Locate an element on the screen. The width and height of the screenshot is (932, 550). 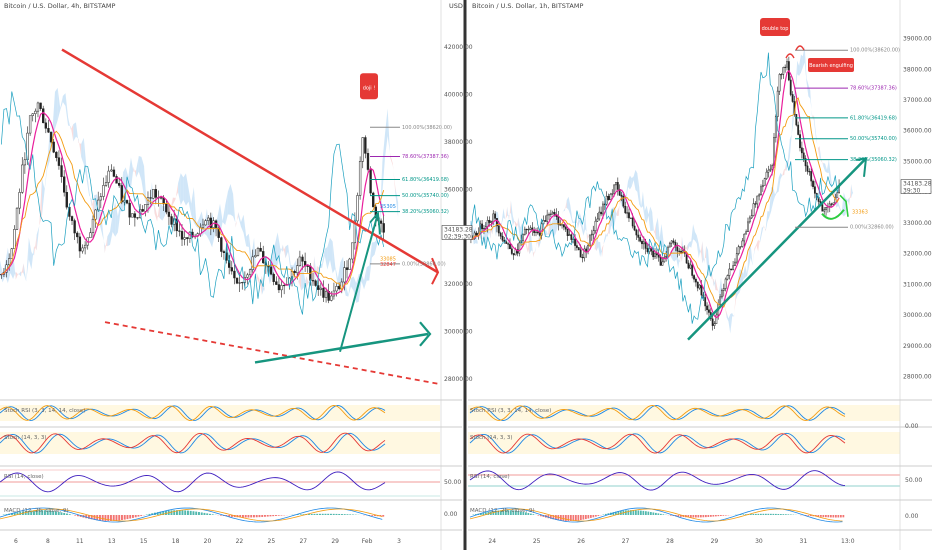
time-tick-label: 8 is located at coordinates (48, 541).